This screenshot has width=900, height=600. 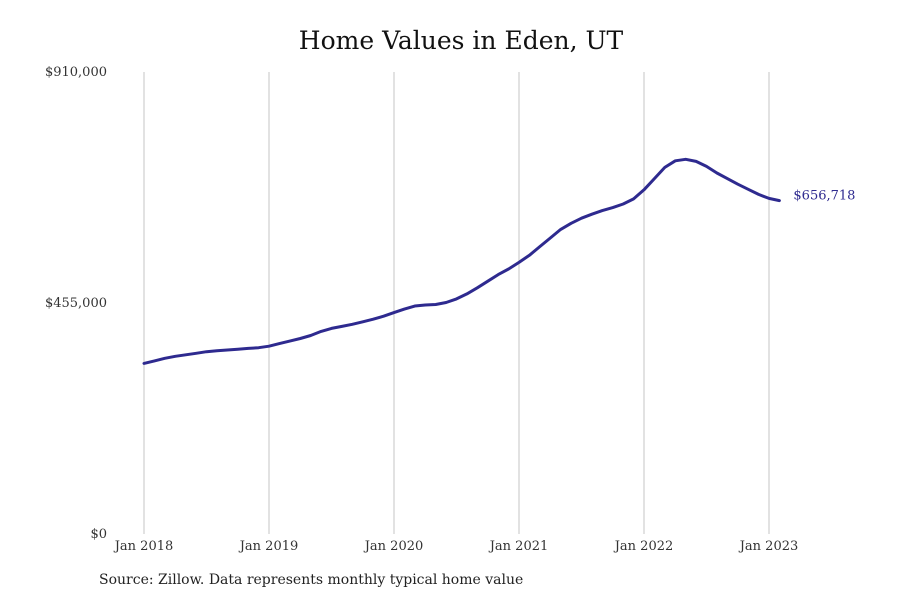 What do you see at coordinates (824, 196) in the screenshot?
I see `end-value-label: $656,718` at bounding box center [824, 196].